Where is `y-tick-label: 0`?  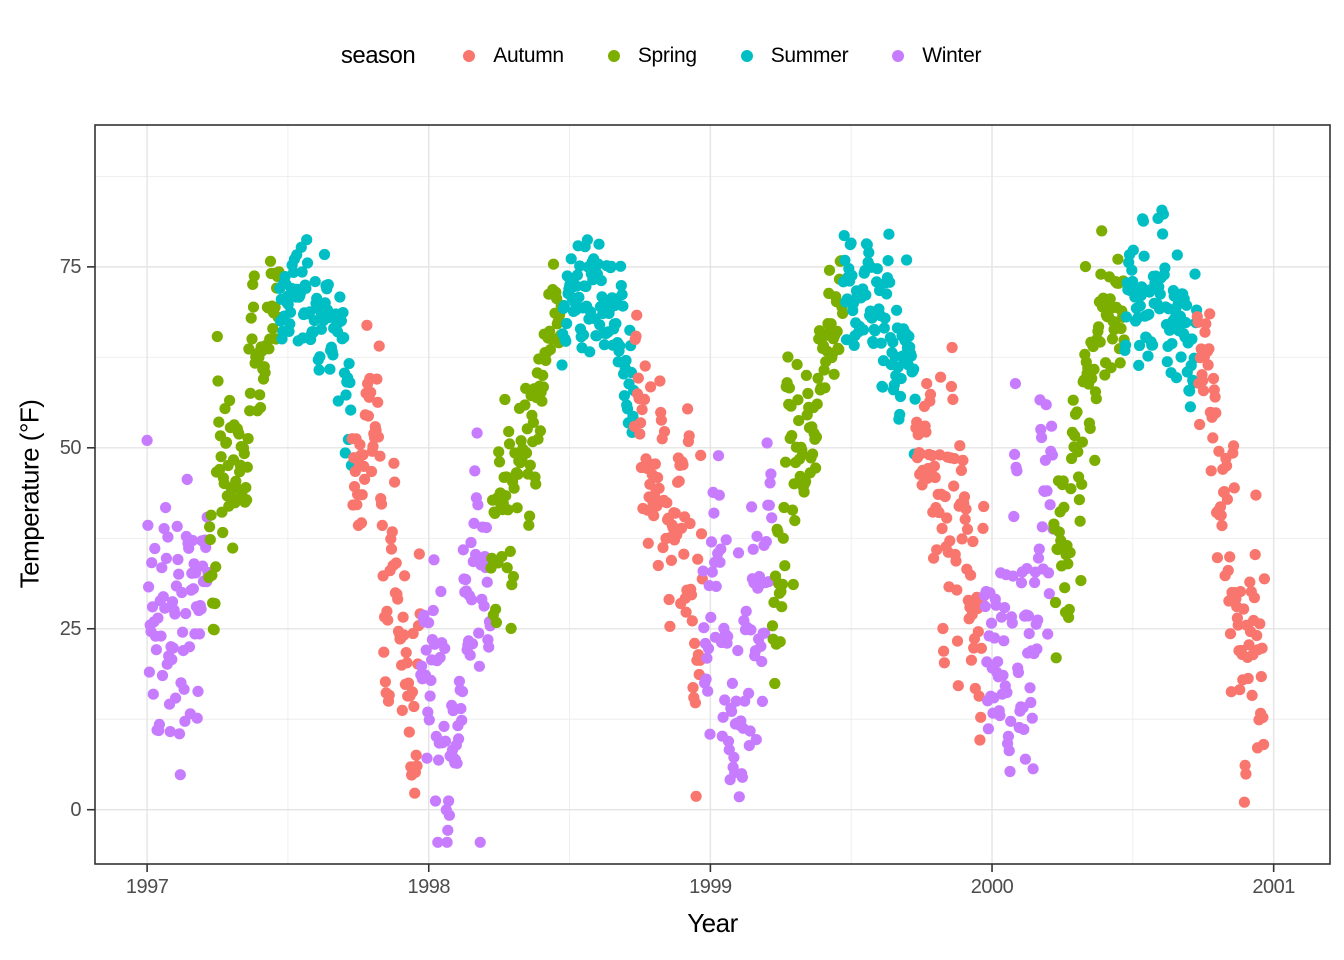 y-tick-label: 0 is located at coordinates (75, 809).